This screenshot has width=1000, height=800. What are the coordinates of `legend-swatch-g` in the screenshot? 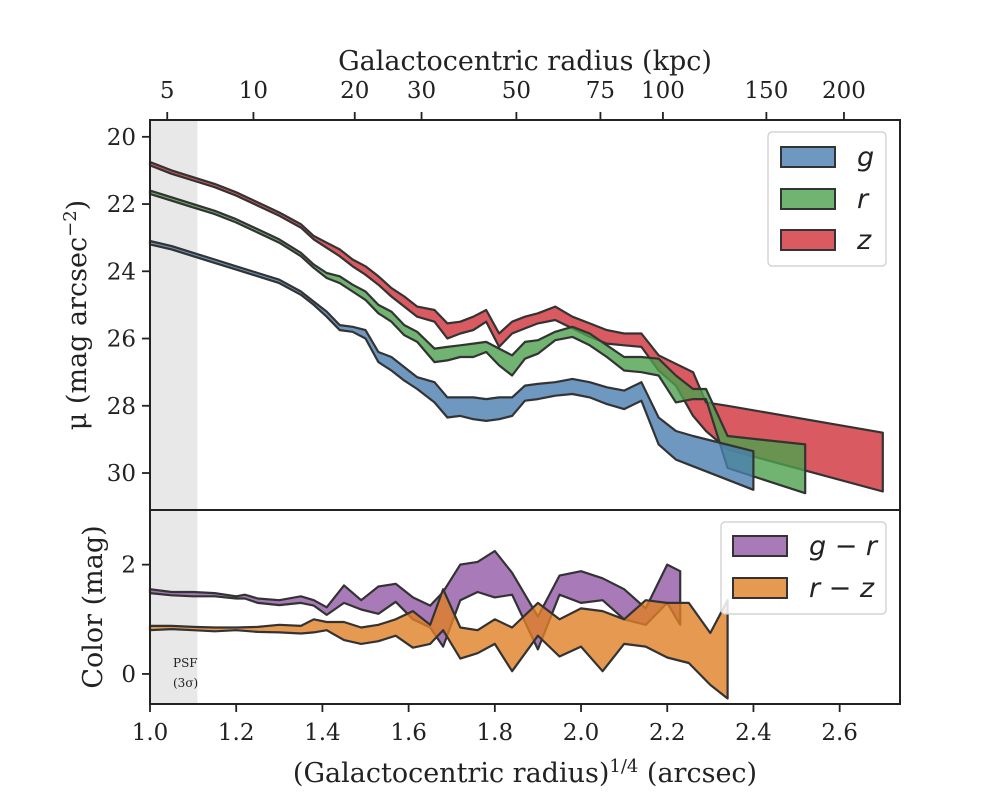 It's located at (808, 157).